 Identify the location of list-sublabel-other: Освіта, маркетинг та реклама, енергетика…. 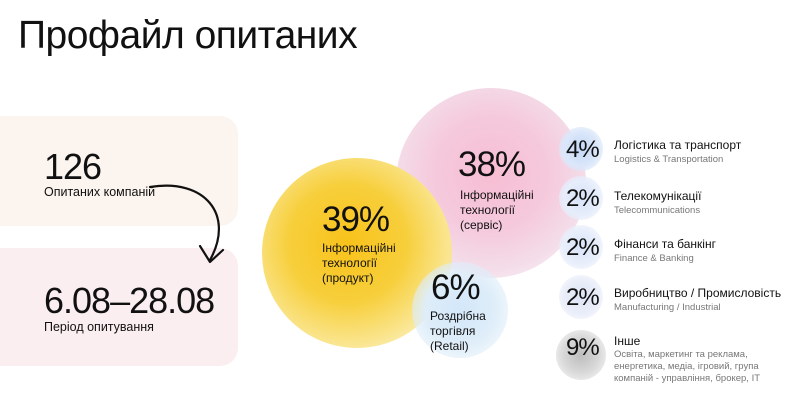
(687, 366).